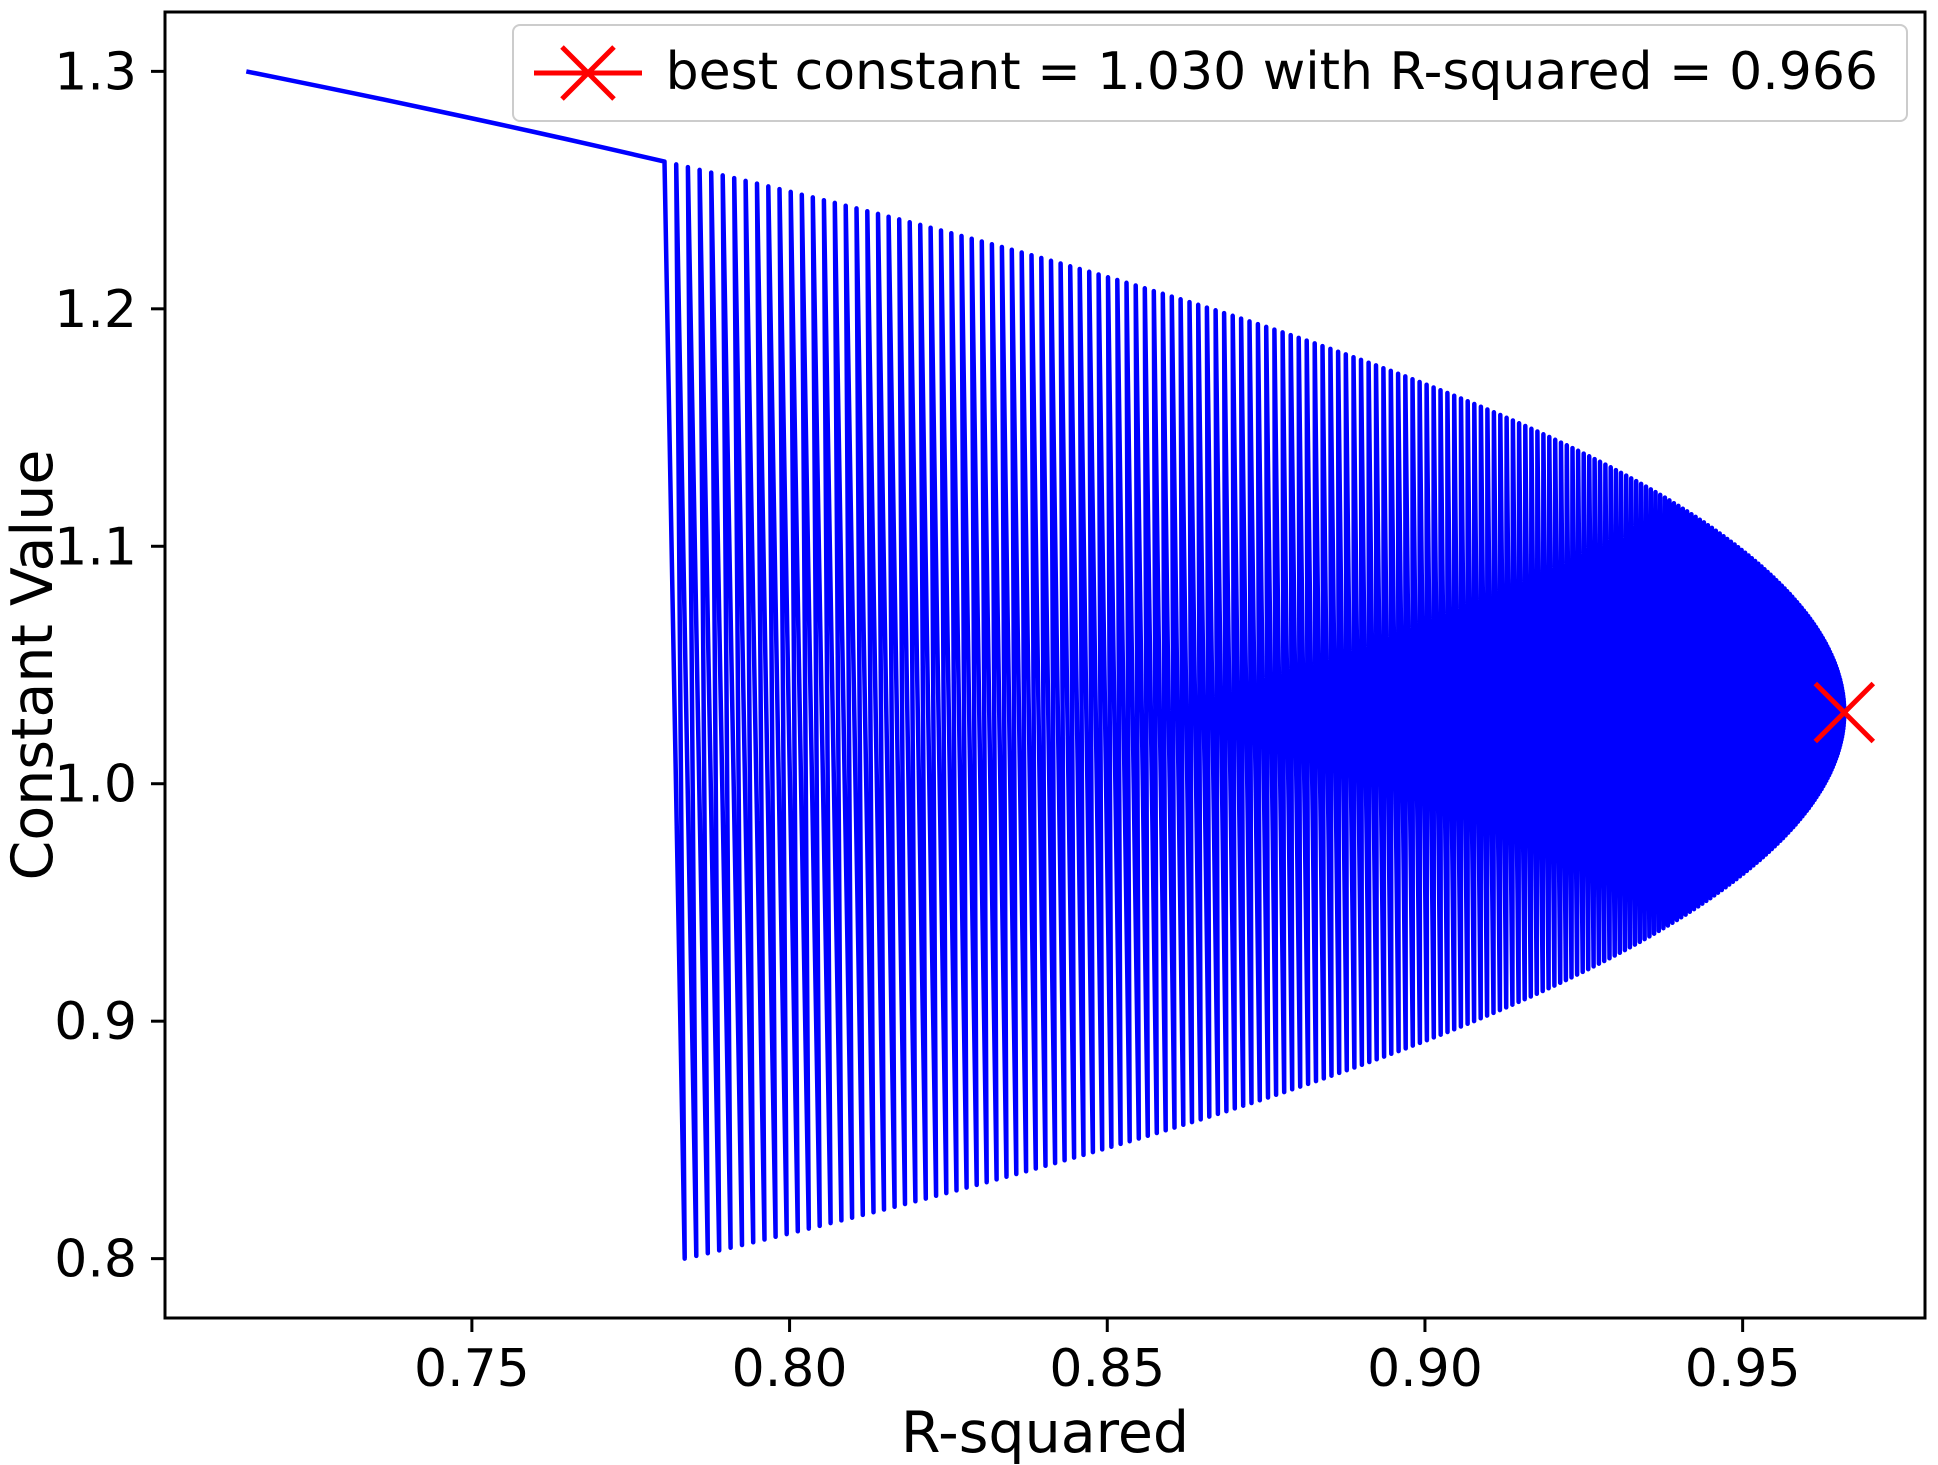 This screenshot has height=1465, width=1938. What do you see at coordinates (1425, 1369) in the screenshot?
I see `x-tick-label: 0.90` at bounding box center [1425, 1369].